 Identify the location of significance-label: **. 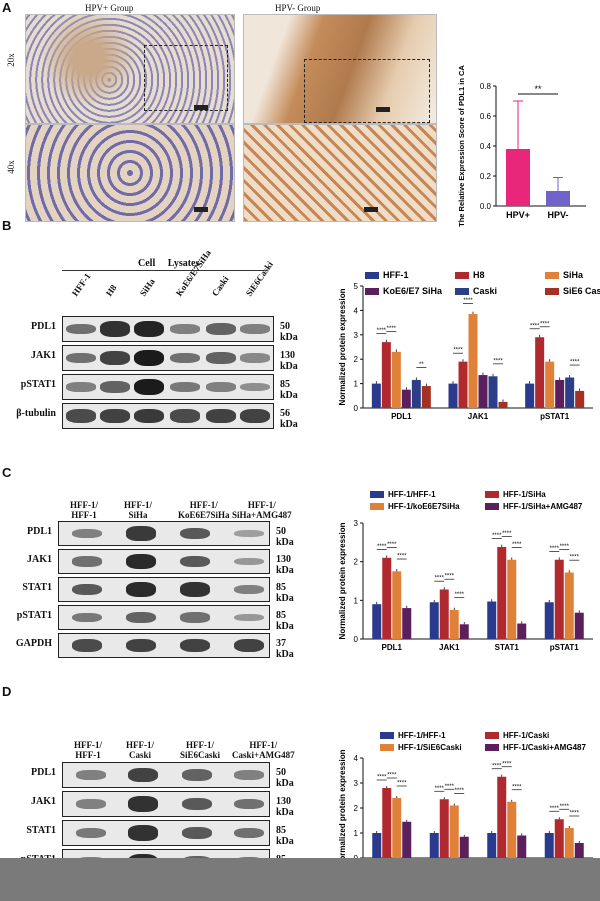
(421, 365).